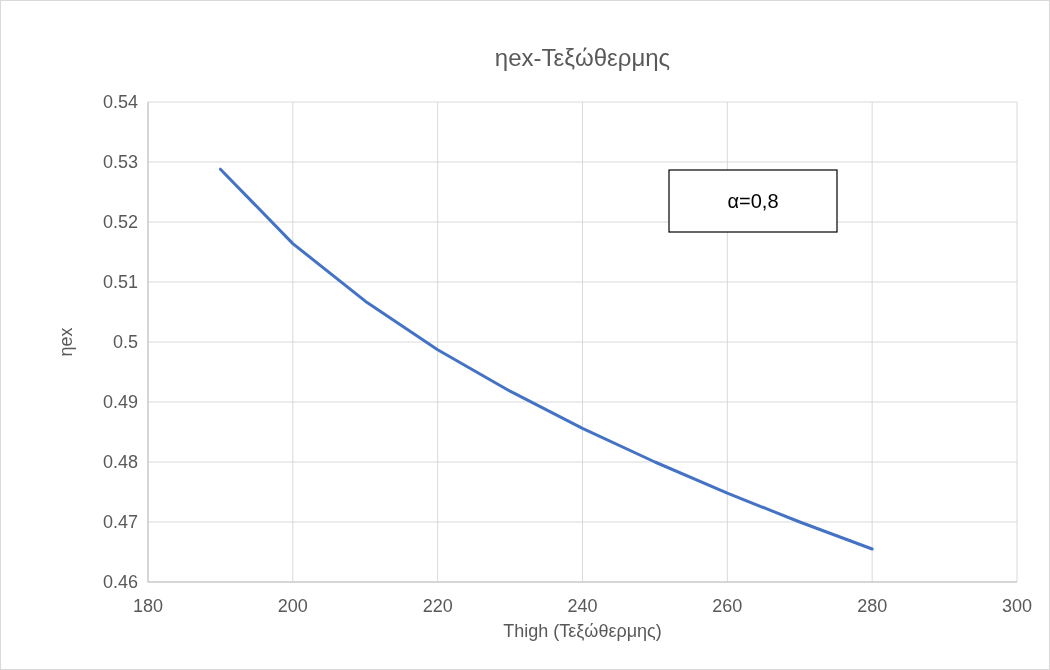  Describe the element at coordinates (582, 631) in the screenshot. I see `x-axis-title: Thigh (Τεξώθερμης)` at that location.